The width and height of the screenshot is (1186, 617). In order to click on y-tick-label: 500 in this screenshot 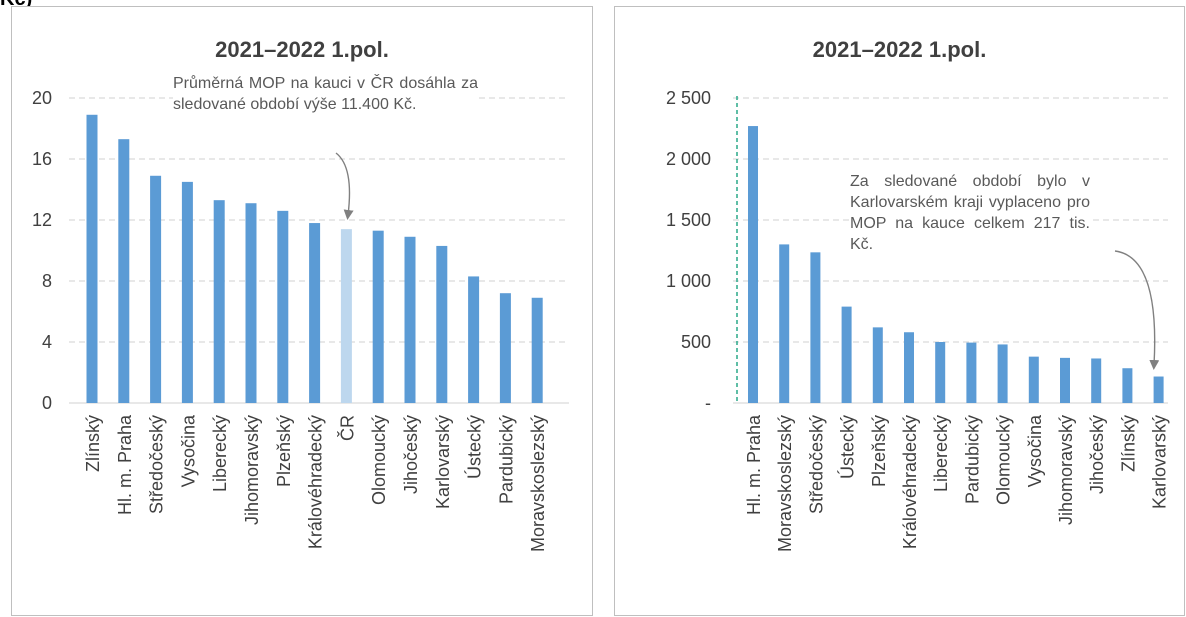, I will do `click(696, 342)`.